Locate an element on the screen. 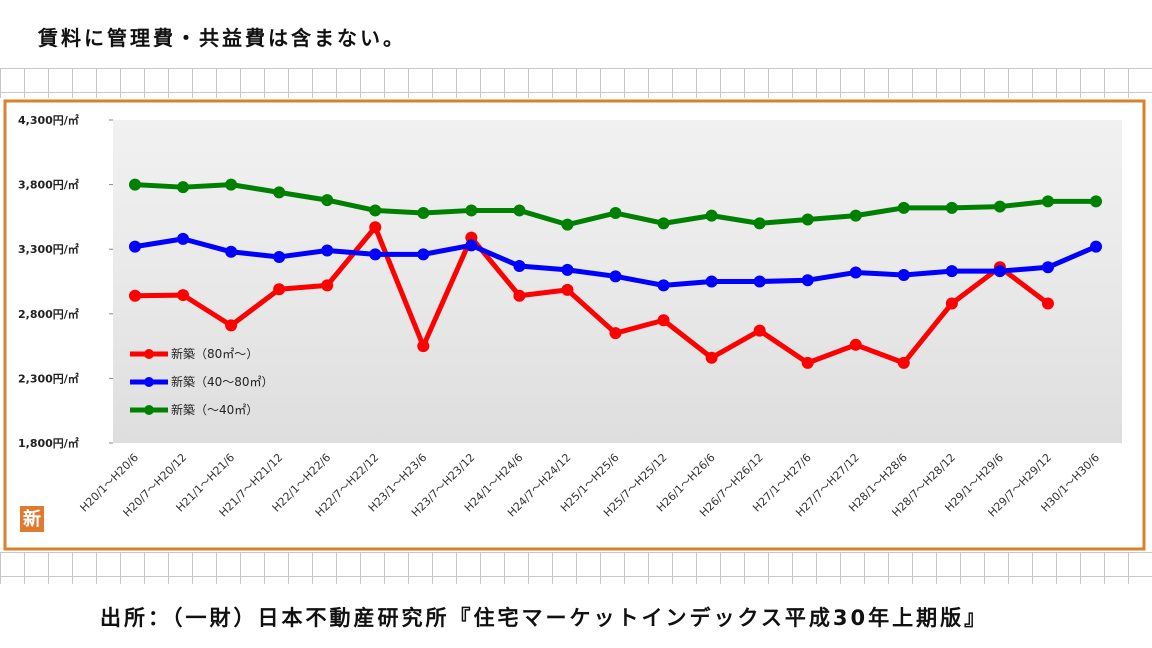  badge: 新 is located at coordinates (32, 519).